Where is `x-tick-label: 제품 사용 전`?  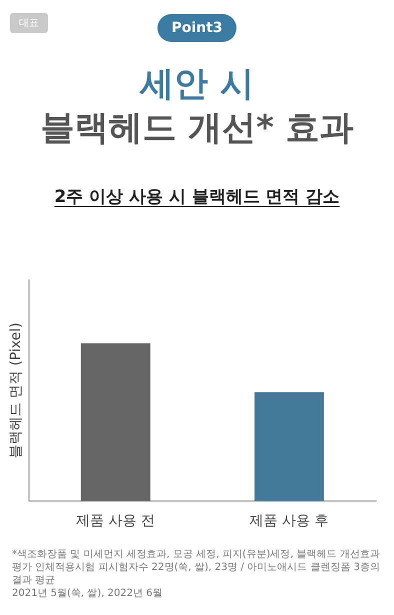 x-tick-label: 제품 사용 전 is located at coordinates (116, 521).